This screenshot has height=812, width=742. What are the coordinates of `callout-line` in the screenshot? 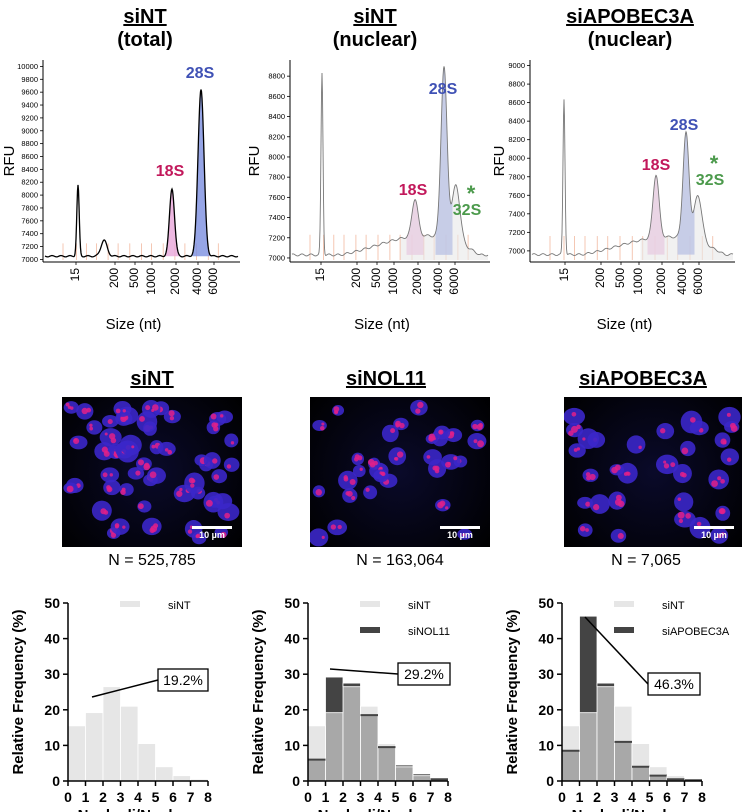 It's located at (125, 688).